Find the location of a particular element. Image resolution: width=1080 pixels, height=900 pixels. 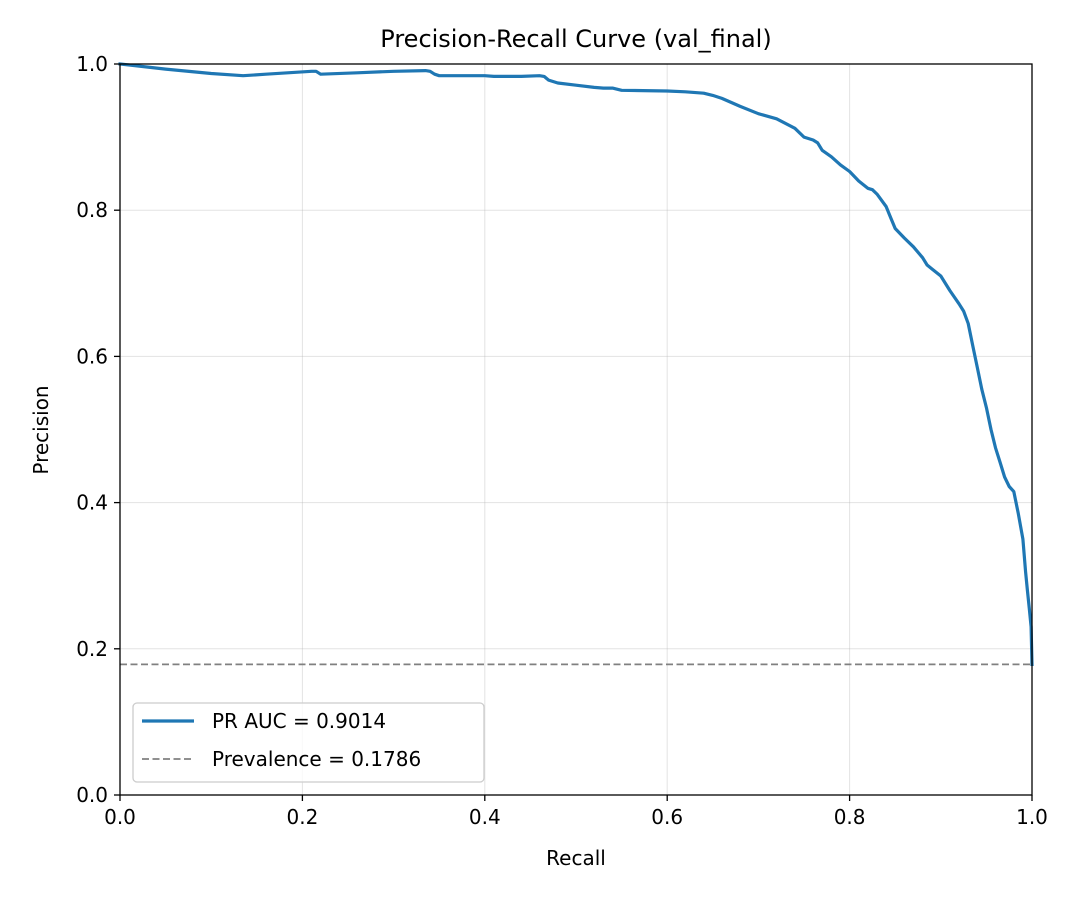

y-axis-label: Precision is located at coordinates (41, 429).